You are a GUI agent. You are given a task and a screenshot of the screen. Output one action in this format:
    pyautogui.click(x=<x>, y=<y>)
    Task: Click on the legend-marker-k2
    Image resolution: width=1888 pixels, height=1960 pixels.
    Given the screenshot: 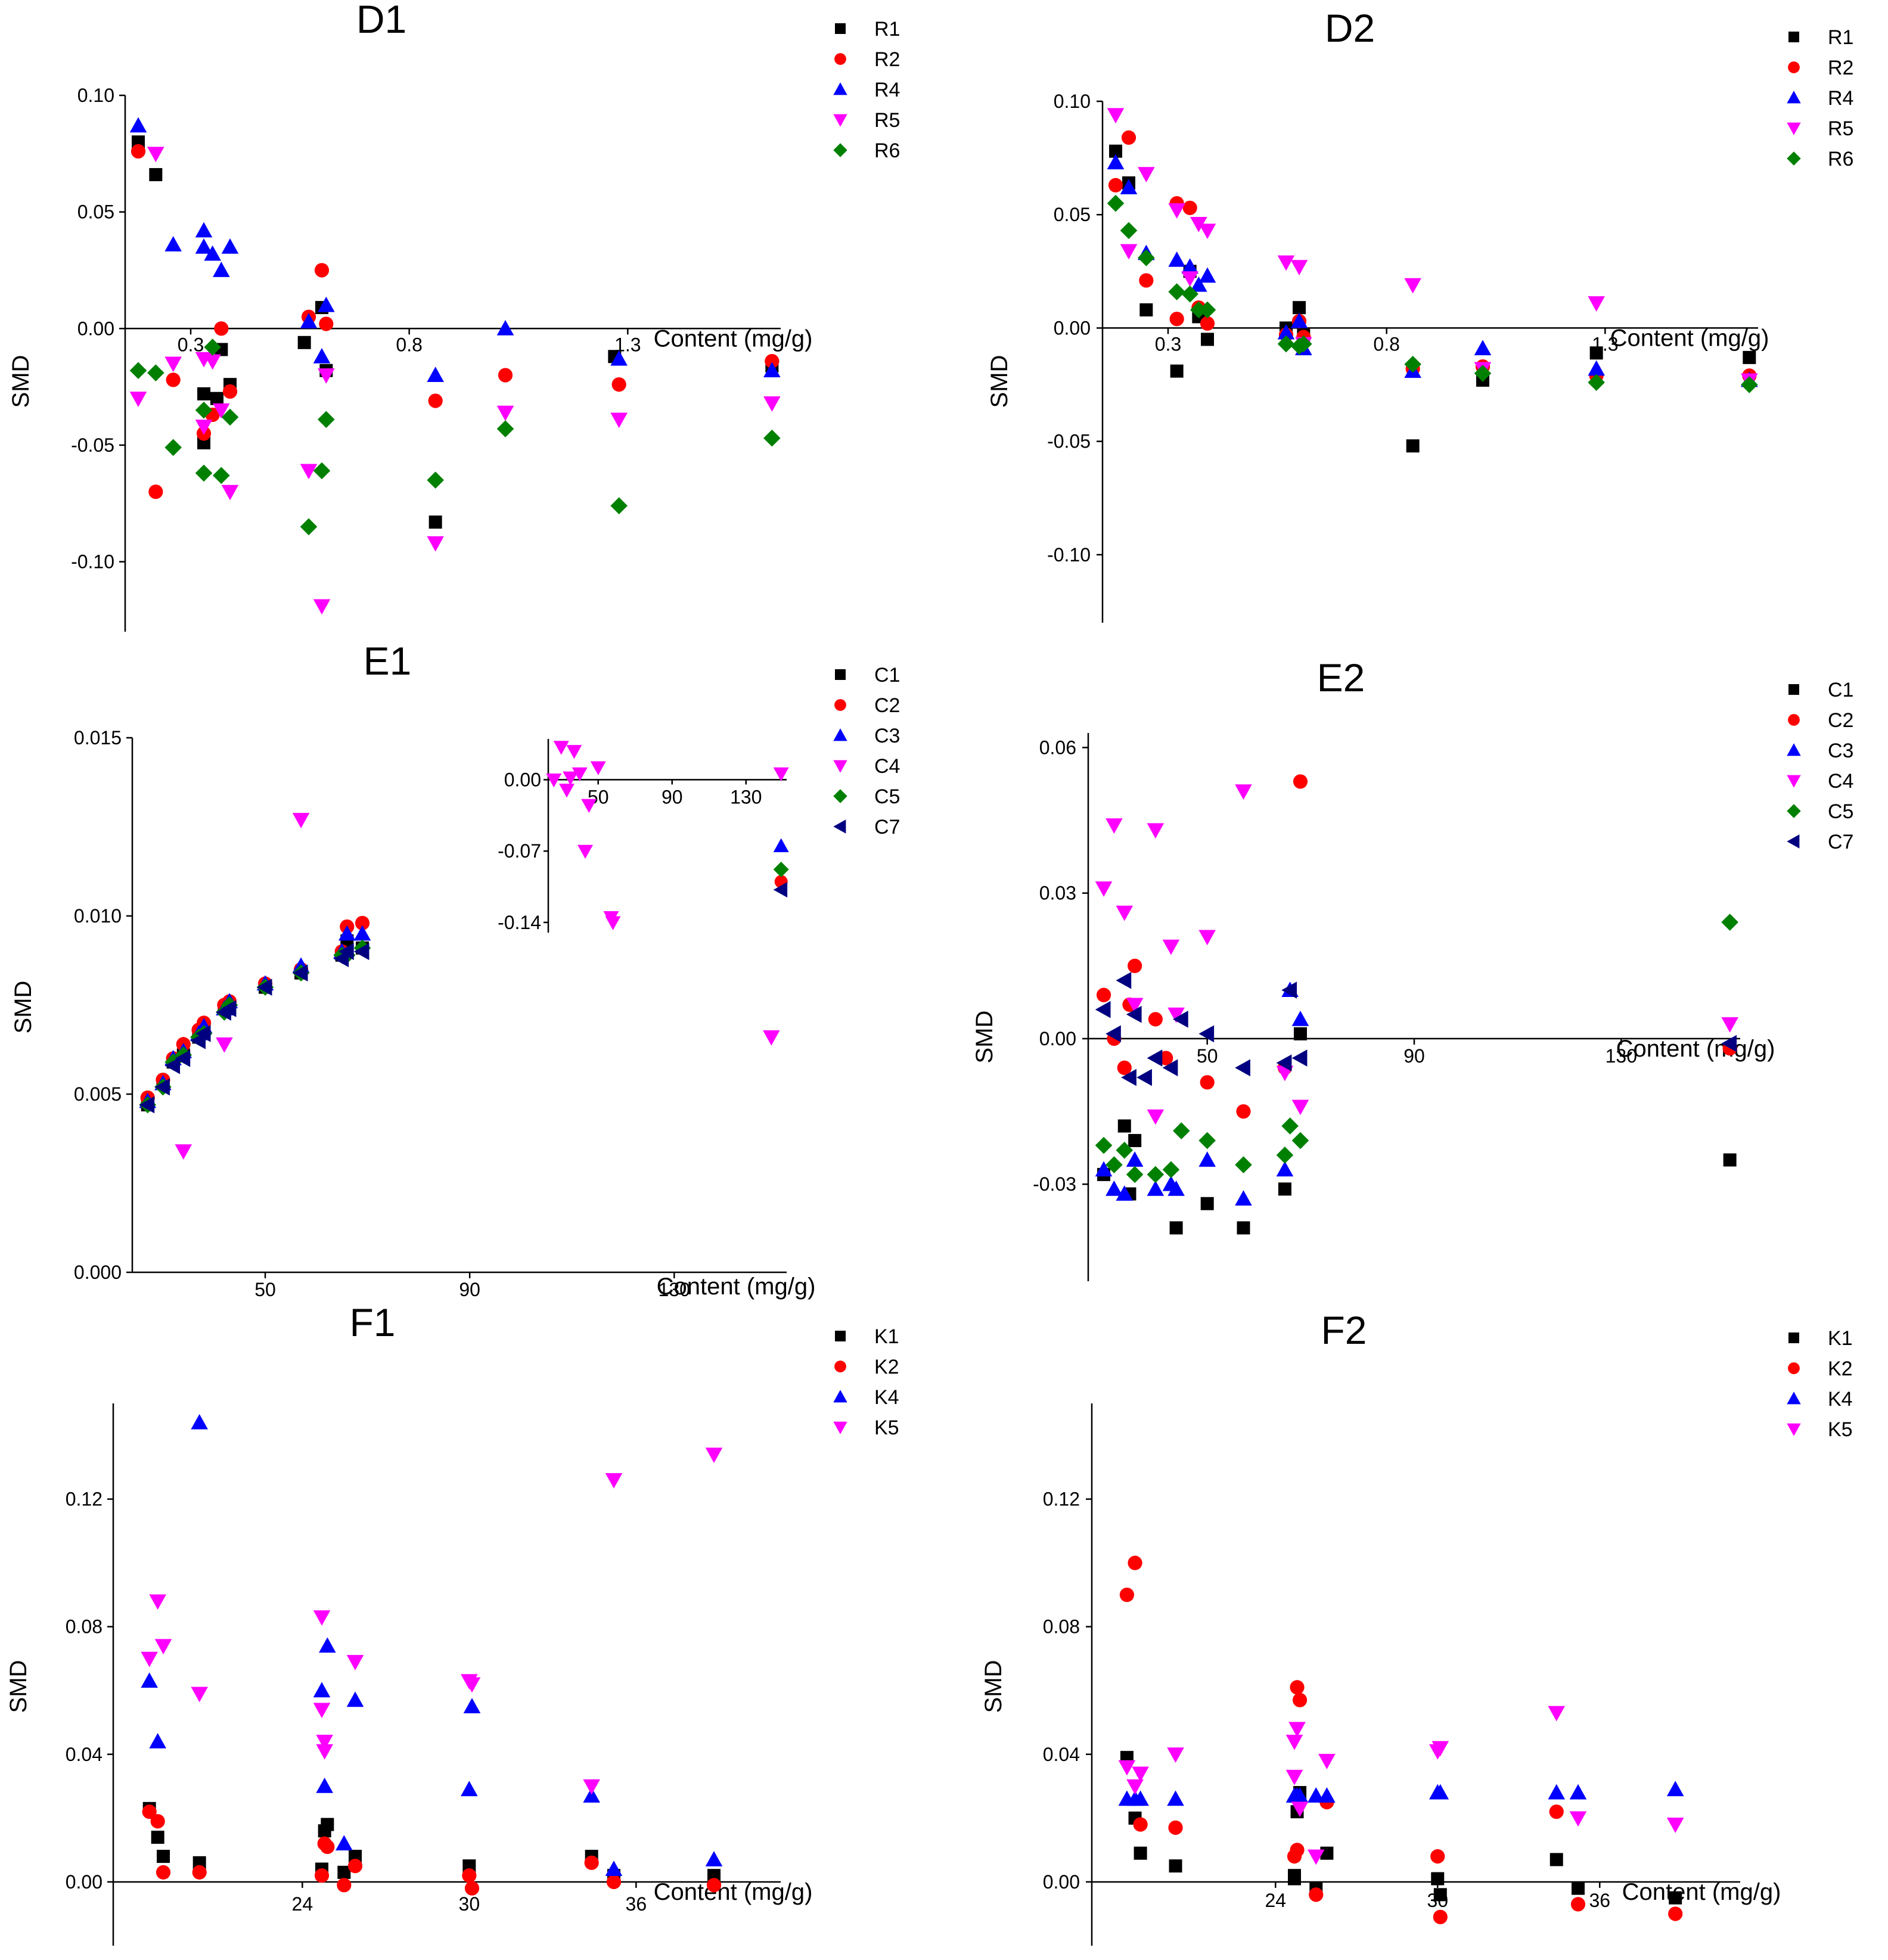 What is the action you would take?
    pyautogui.click(x=840, y=1366)
    